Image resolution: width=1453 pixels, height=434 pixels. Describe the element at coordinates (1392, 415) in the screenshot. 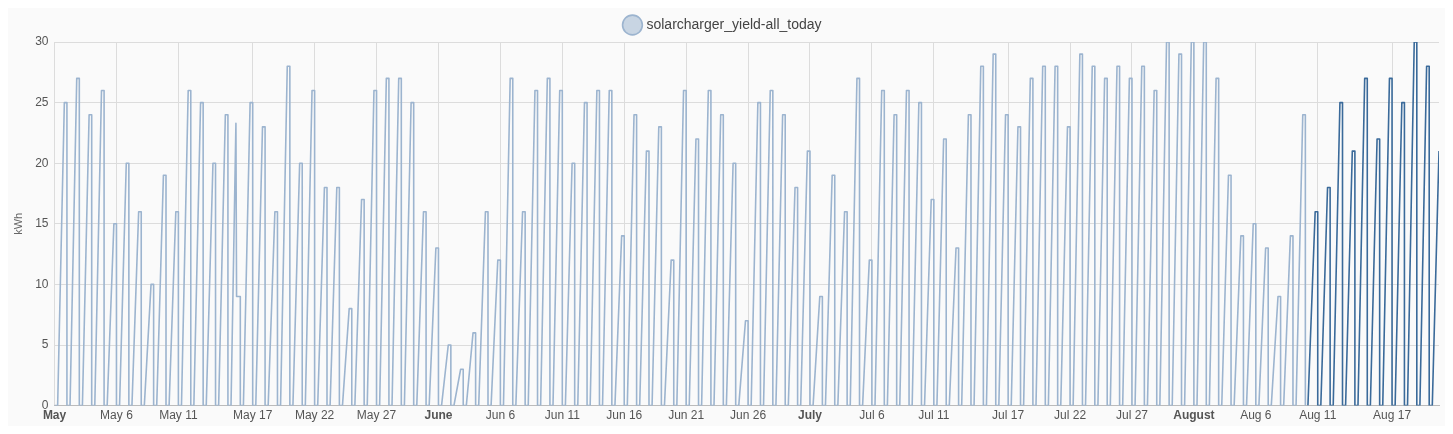

I see `x-tick-label: Aug 17` at that location.